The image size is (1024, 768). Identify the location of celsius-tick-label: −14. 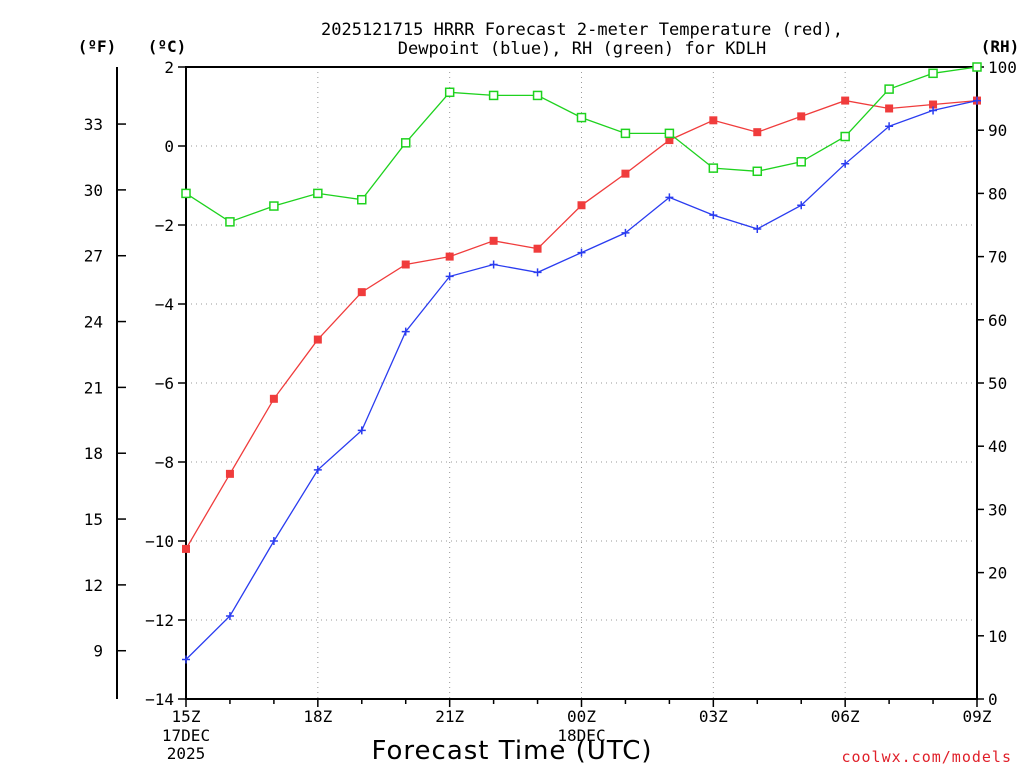
(159, 699).